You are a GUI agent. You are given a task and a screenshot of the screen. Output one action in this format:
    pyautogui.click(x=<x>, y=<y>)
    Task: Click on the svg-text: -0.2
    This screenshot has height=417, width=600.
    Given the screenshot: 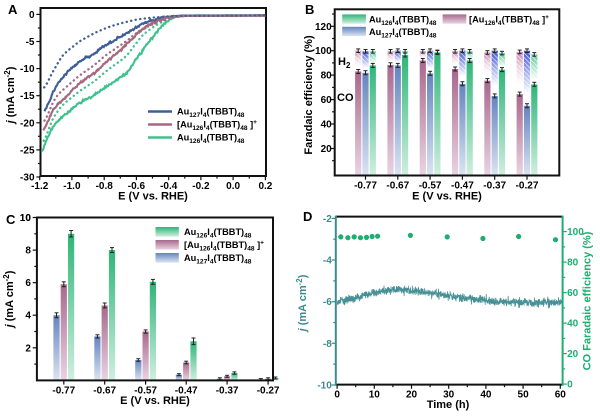 What is the action you would take?
    pyautogui.click(x=201, y=186)
    